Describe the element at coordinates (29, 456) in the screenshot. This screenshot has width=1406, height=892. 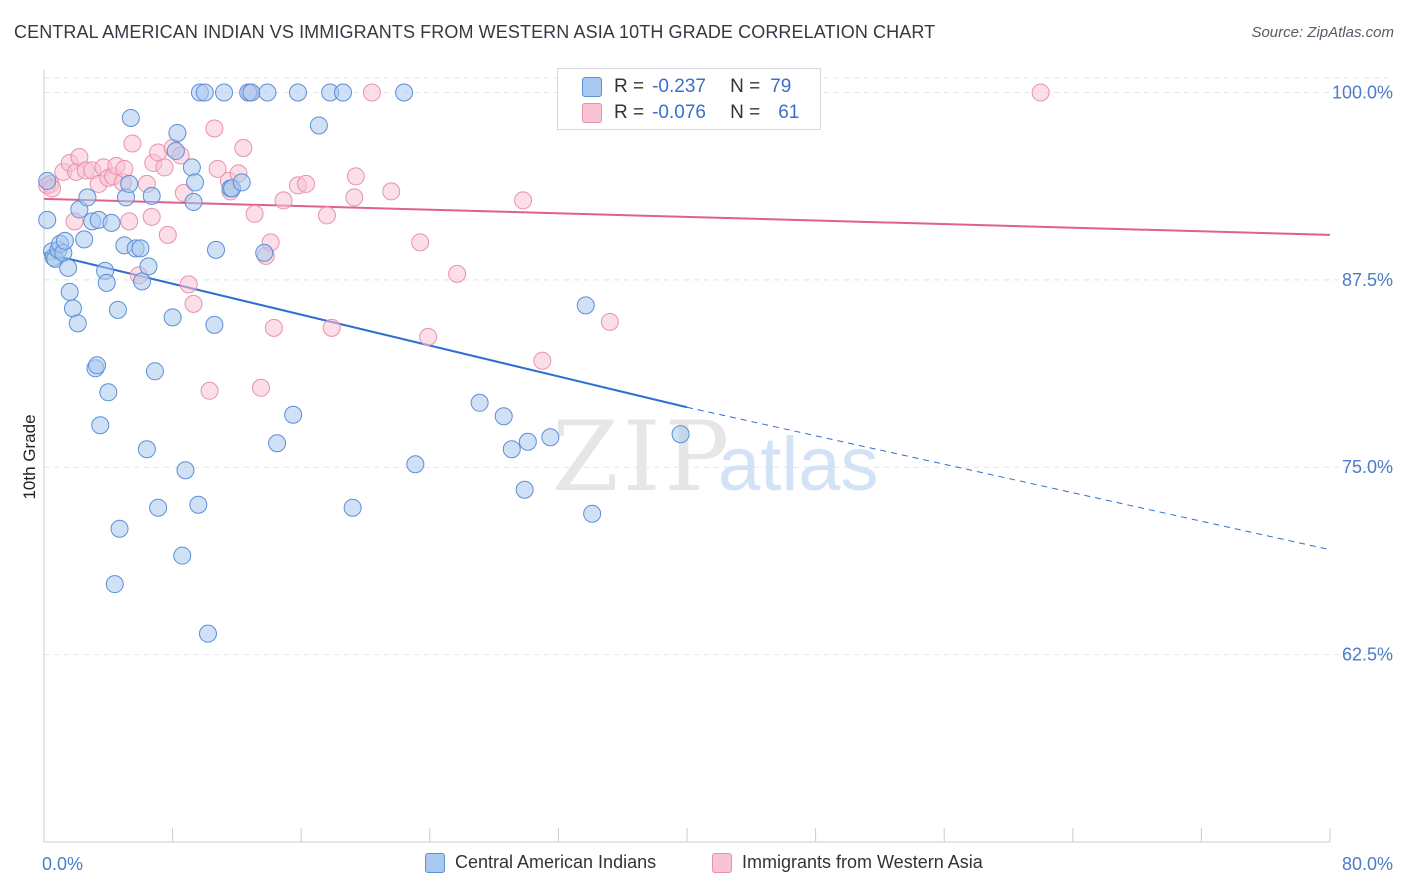
I see `y-axis-label: 10th Grade` at that location.